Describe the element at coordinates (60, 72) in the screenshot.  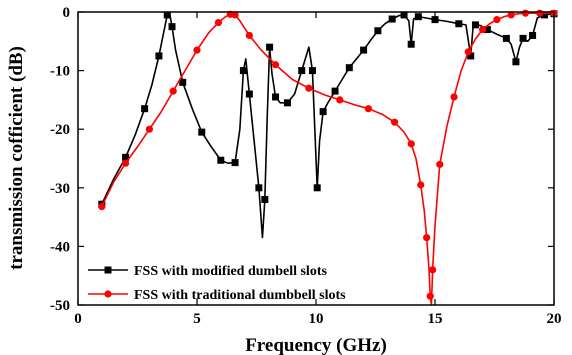
I see `y-tick-label-1: -10` at that location.